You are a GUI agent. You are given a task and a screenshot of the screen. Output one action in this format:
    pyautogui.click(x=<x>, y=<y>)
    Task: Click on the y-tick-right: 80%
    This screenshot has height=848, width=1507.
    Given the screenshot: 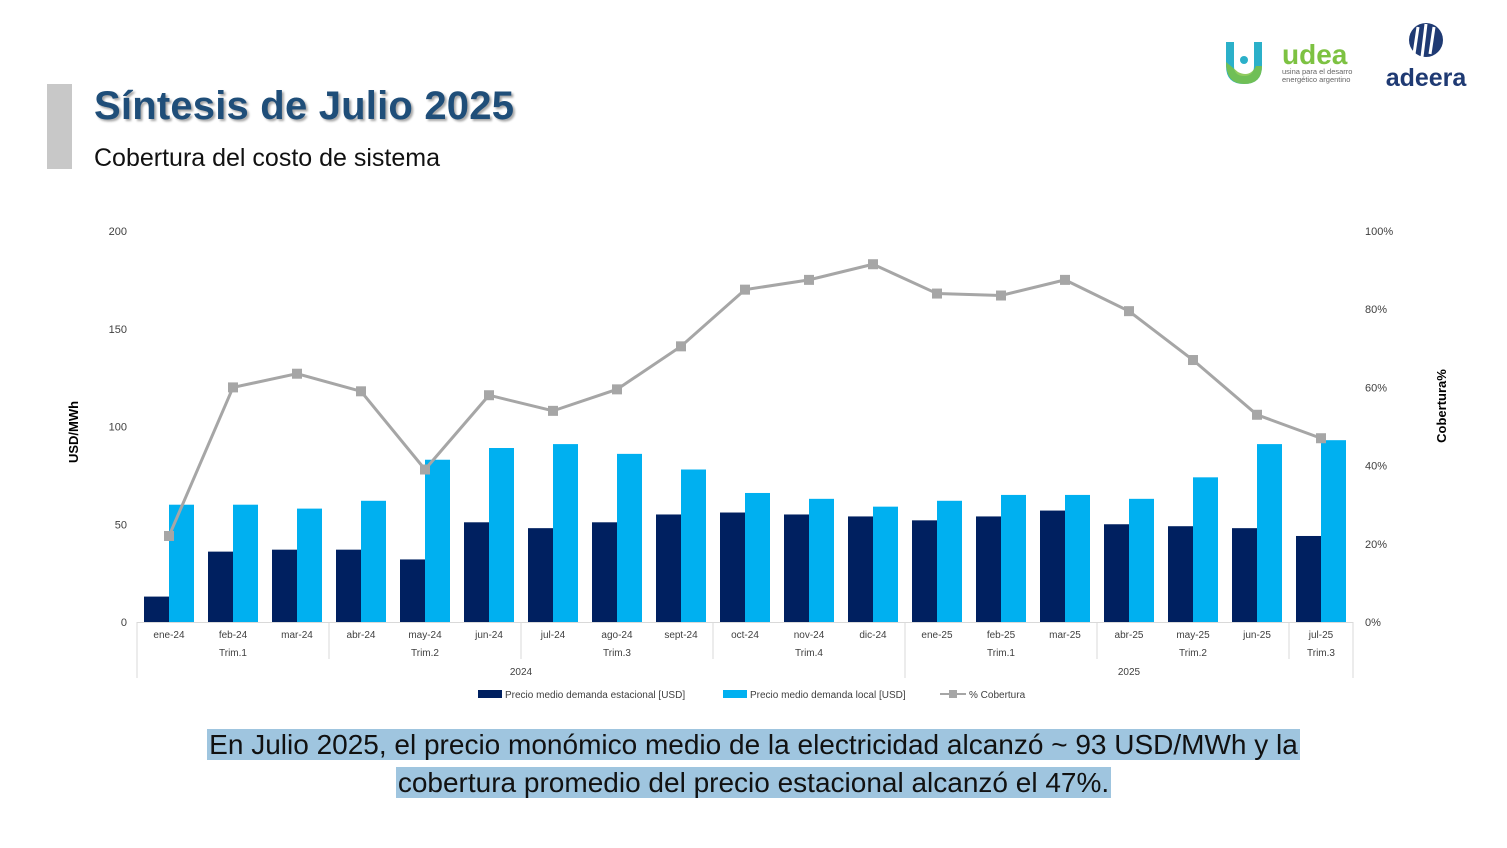 What is the action you would take?
    pyautogui.click(x=1376, y=310)
    